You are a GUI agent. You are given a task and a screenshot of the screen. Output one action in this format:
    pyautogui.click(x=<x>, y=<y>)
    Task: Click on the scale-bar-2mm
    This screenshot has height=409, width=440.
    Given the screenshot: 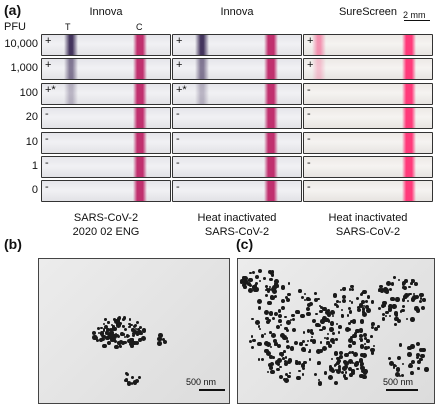 What is the action you would take?
    pyautogui.click(x=417, y=20)
    